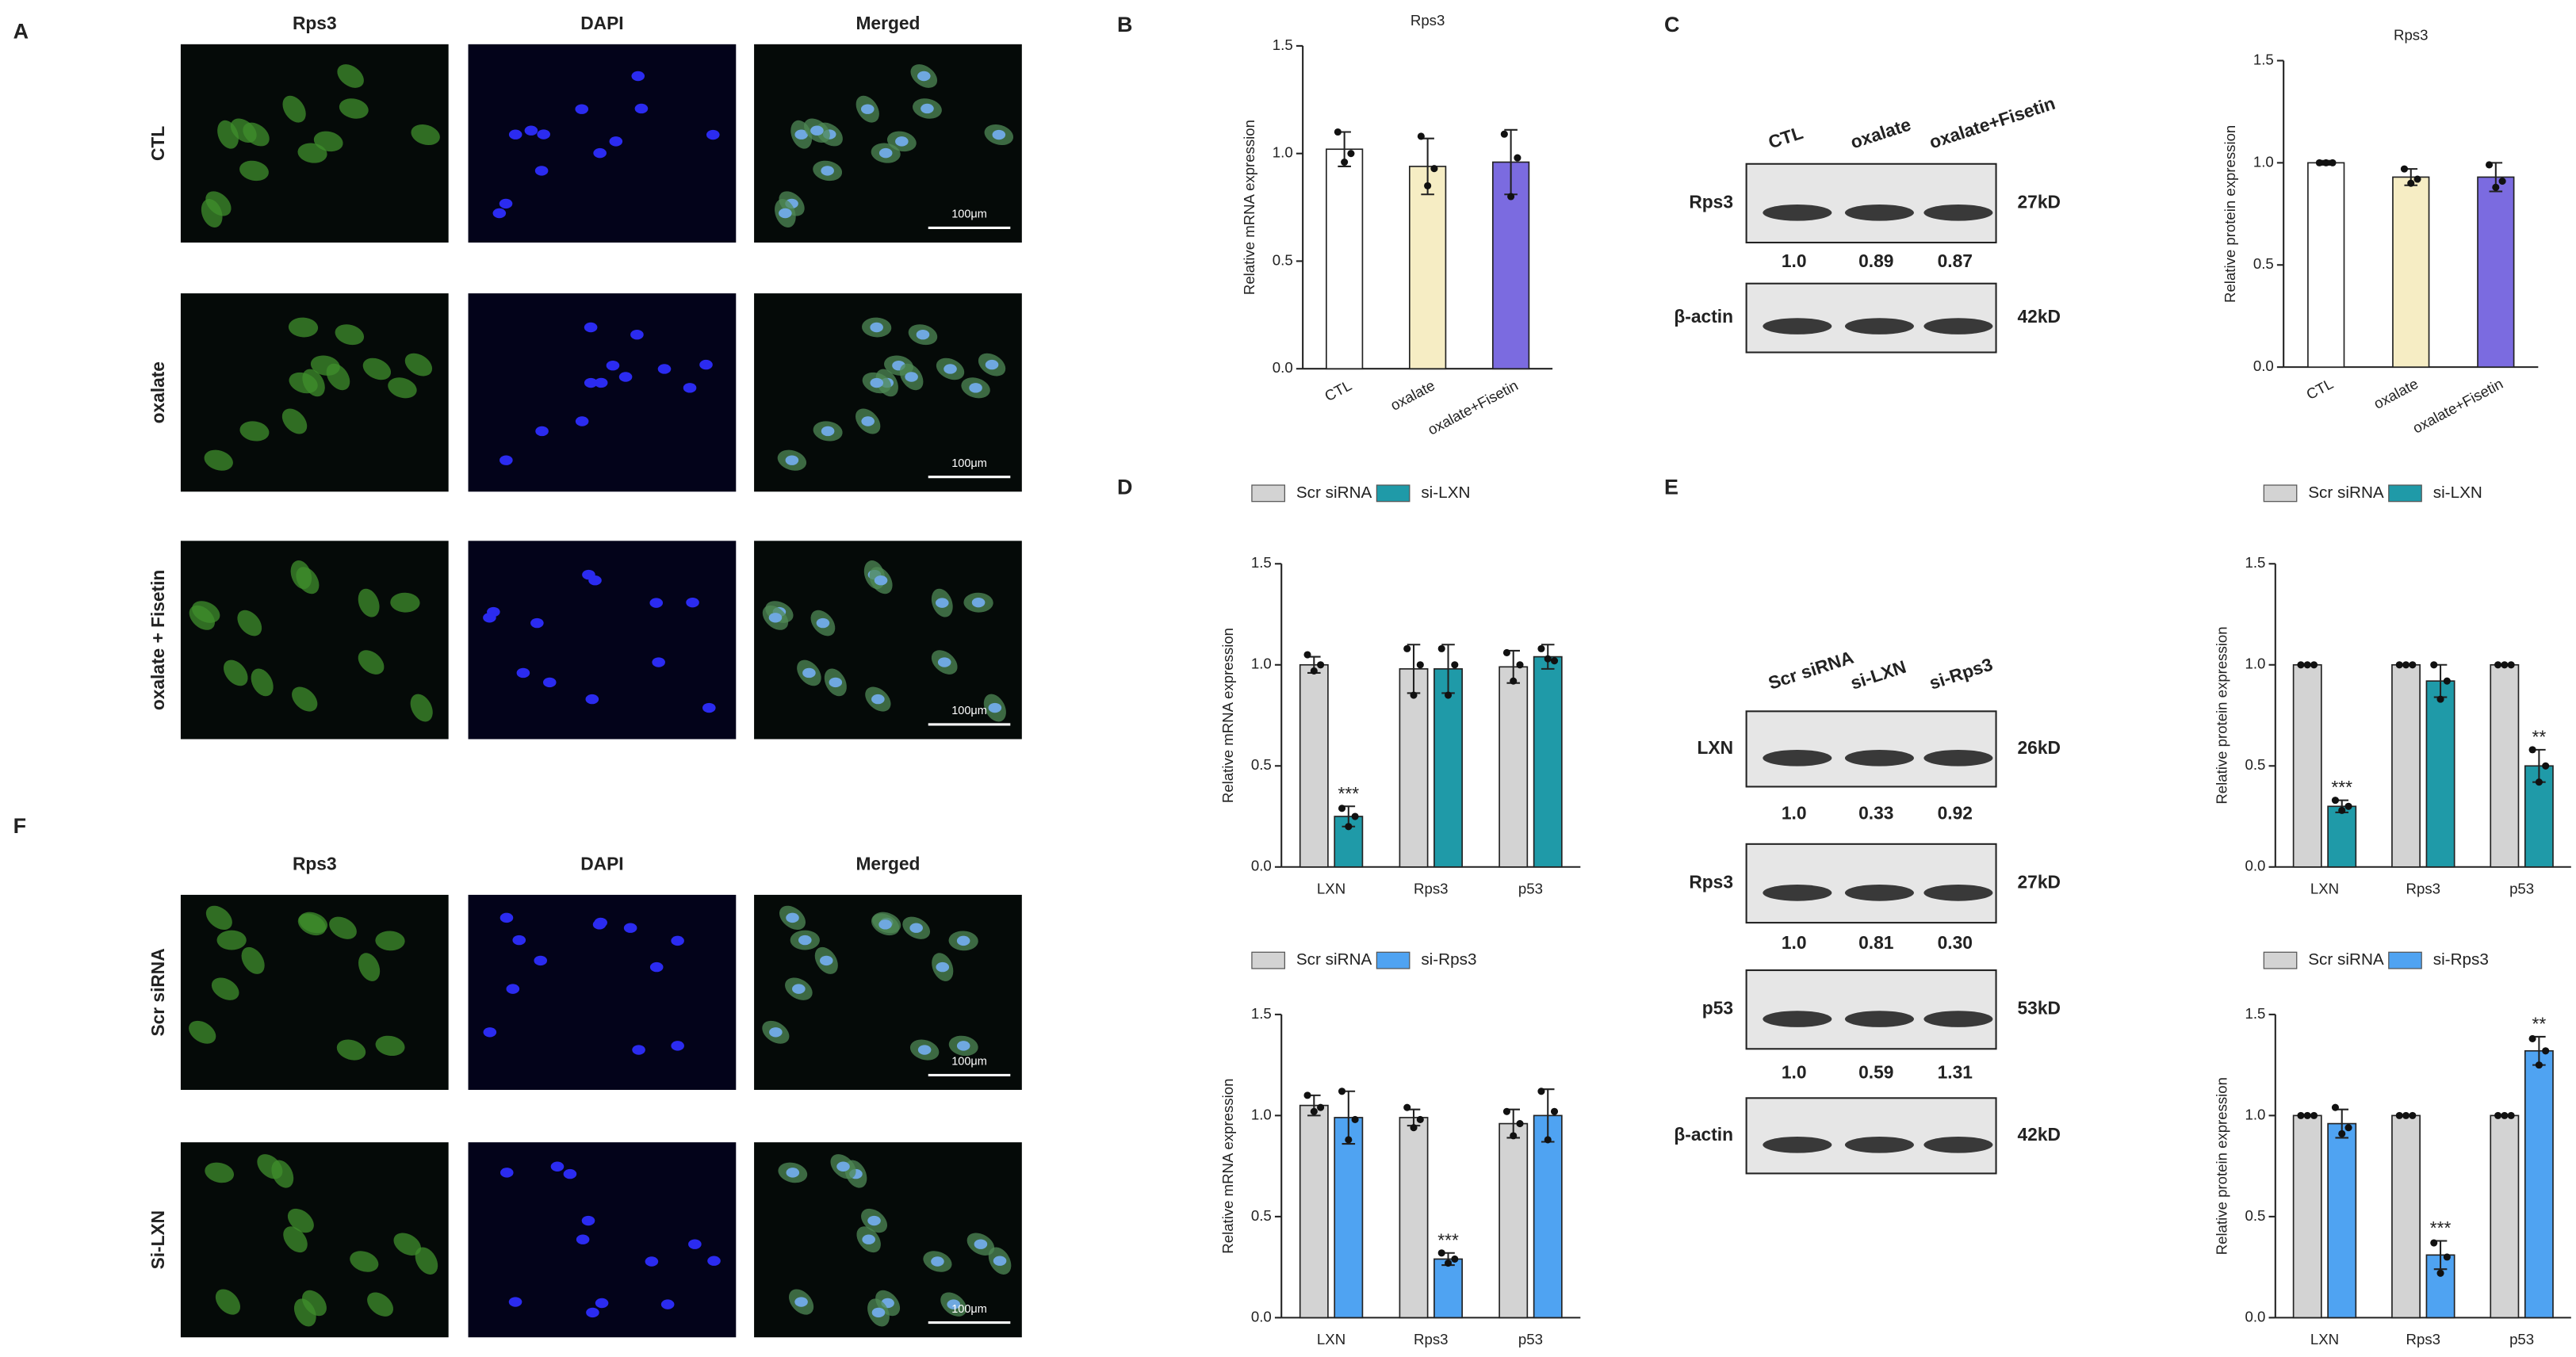 This screenshot has height=1357, width=2576. What do you see at coordinates (1955, 814) in the screenshot?
I see `quant-label: 0.92` at bounding box center [1955, 814].